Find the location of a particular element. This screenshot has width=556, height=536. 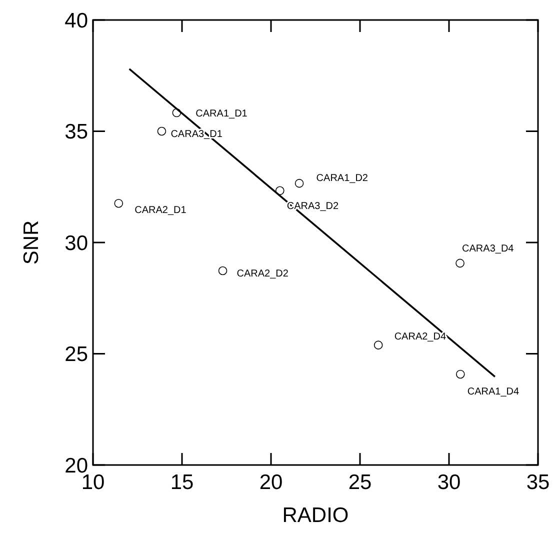

annotation: CARA1_D4 is located at coordinates (493, 392).